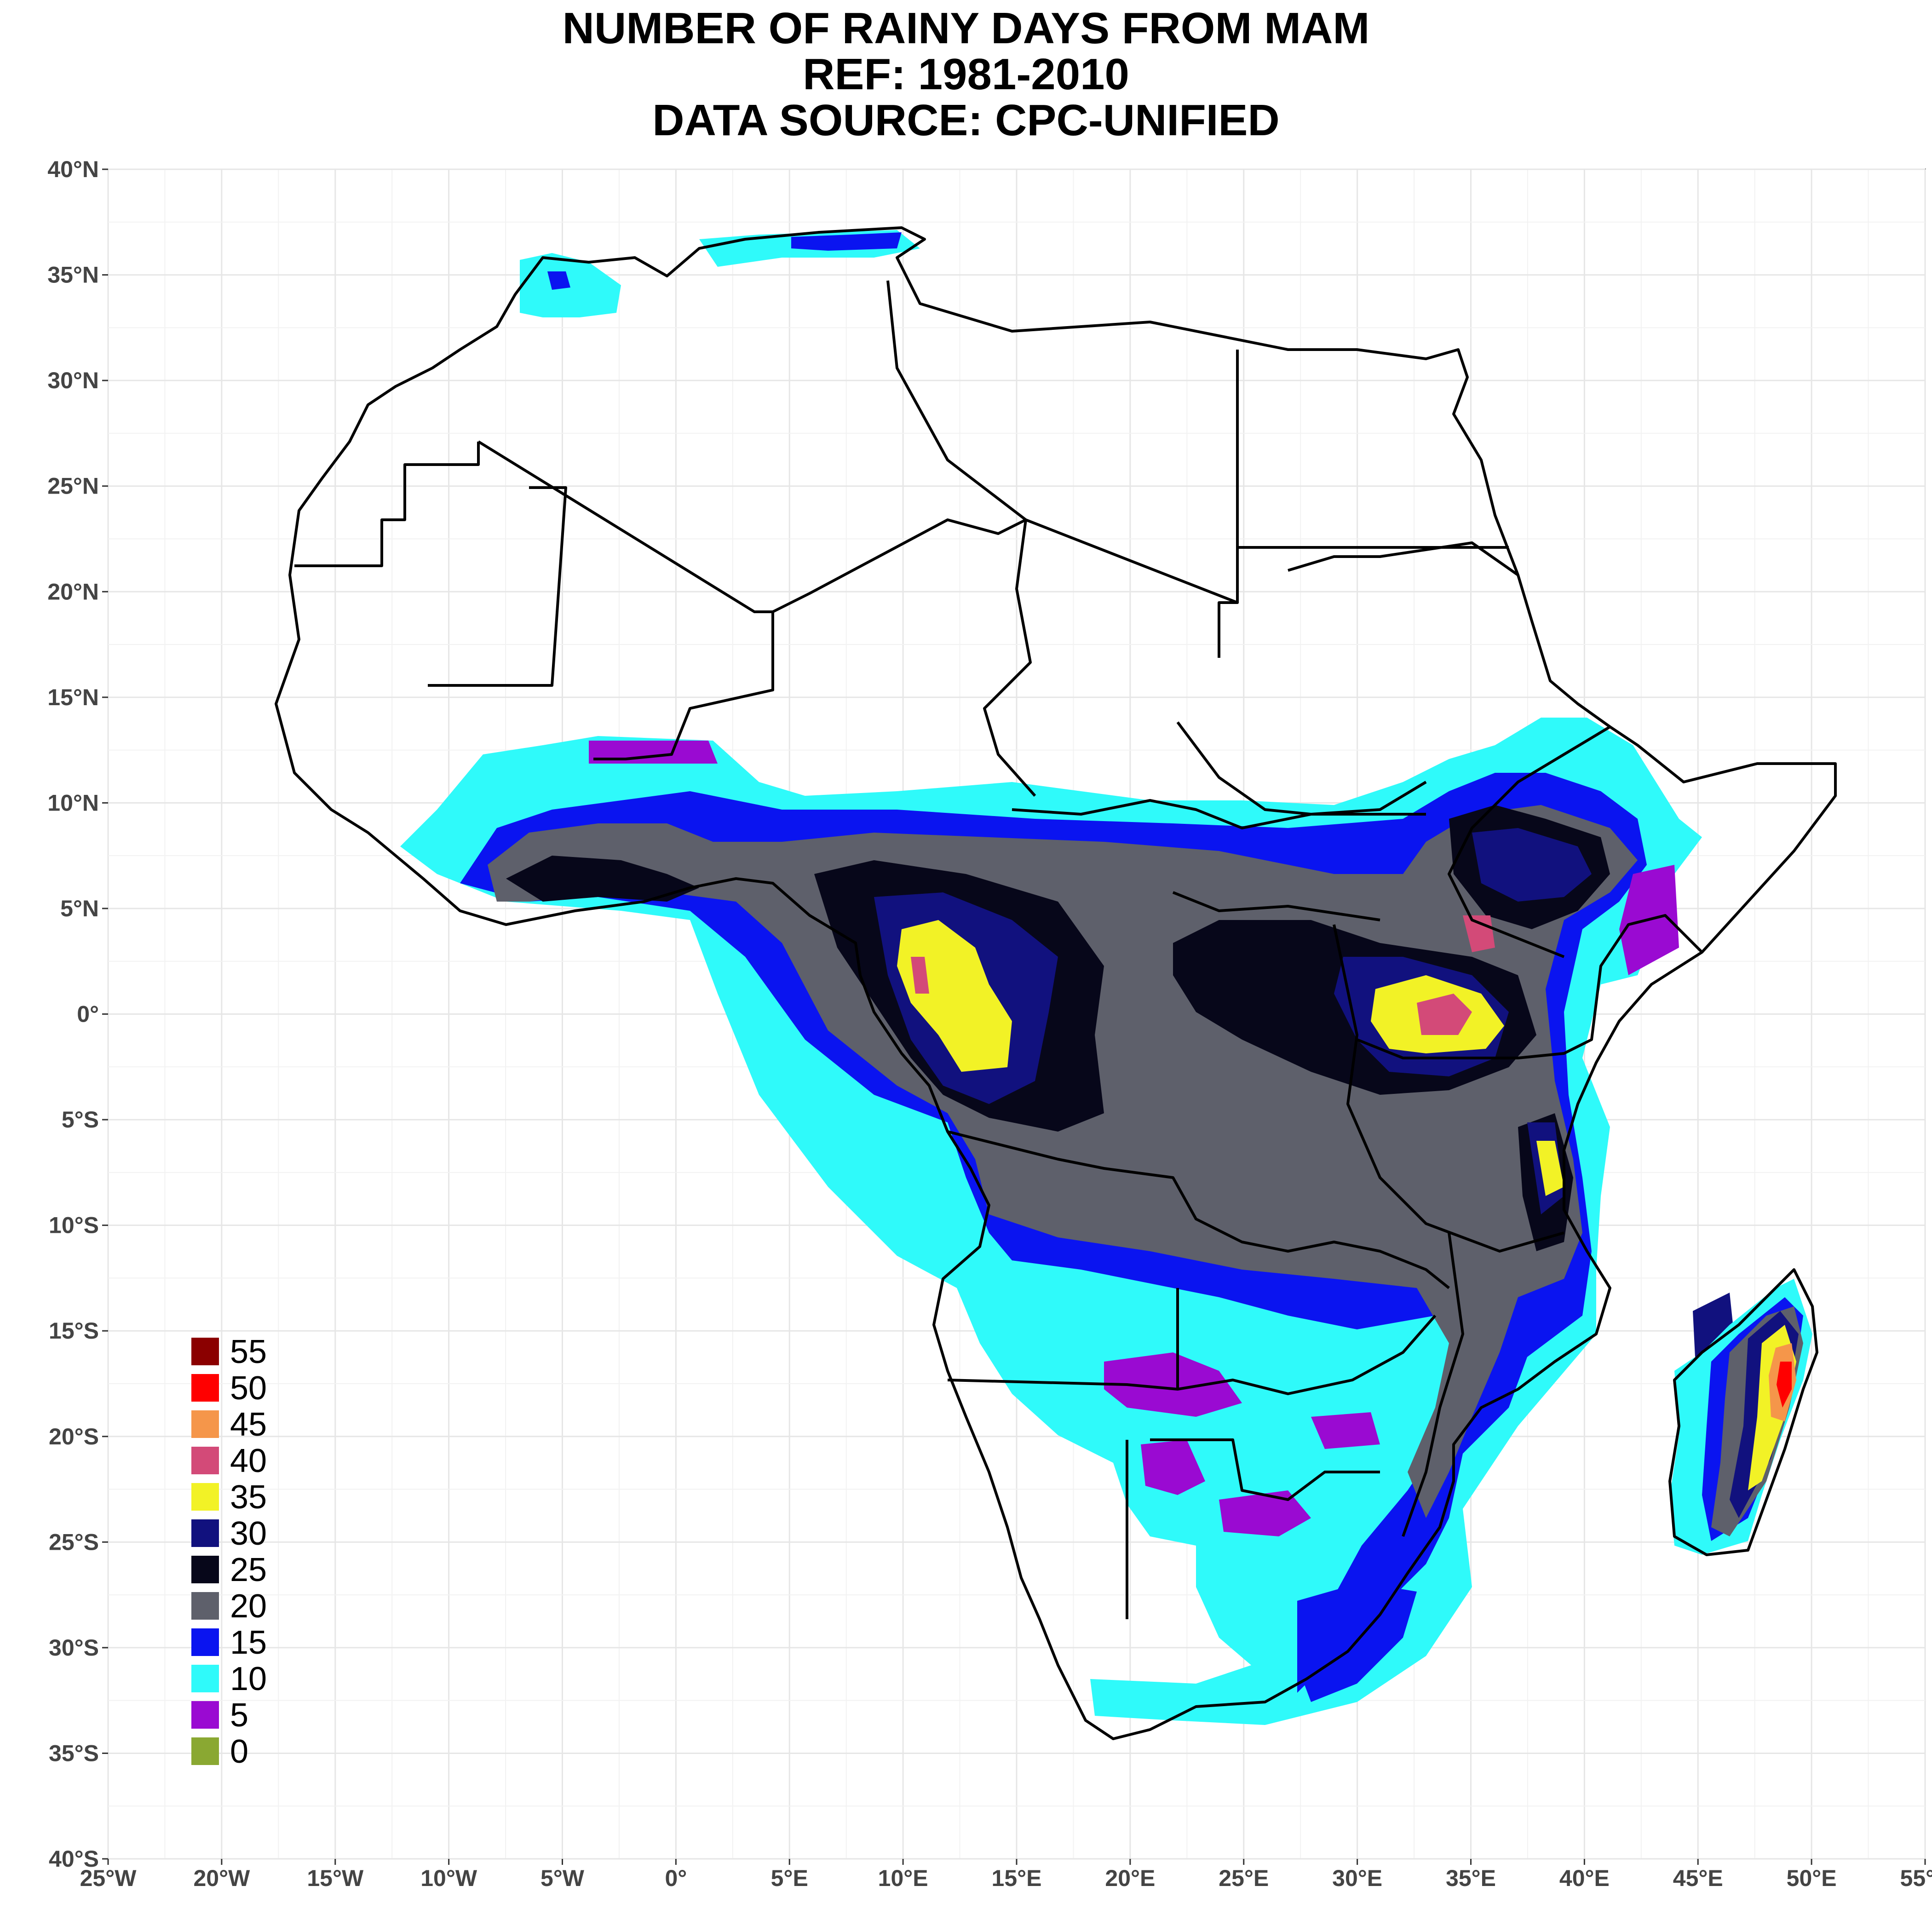 This screenshot has width=1932, height=1932. I want to click on legend-label: 50, so click(248, 1388).